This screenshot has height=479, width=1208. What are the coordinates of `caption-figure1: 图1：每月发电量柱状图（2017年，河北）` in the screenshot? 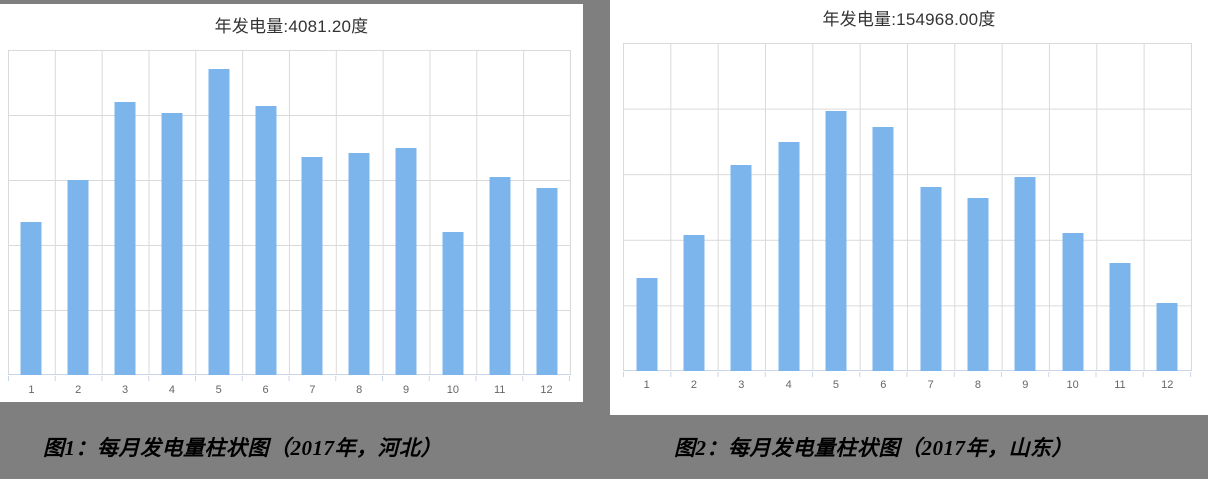 It's located at (242, 448).